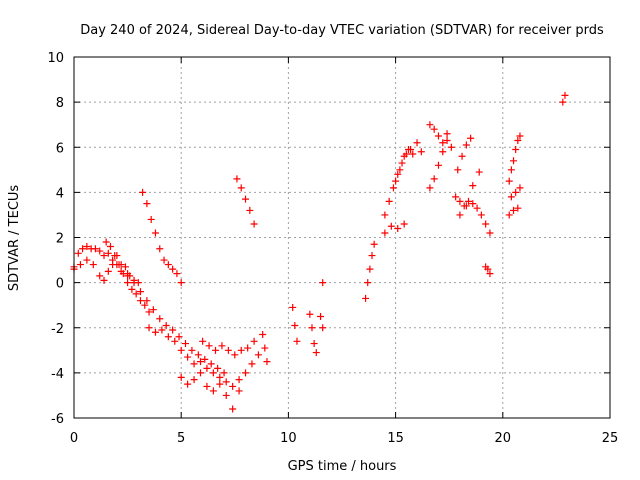 This screenshot has width=640, height=480. Describe the element at coordinates (503, 438) in the screenshot. I see `x-tick-label: 20` at that location.